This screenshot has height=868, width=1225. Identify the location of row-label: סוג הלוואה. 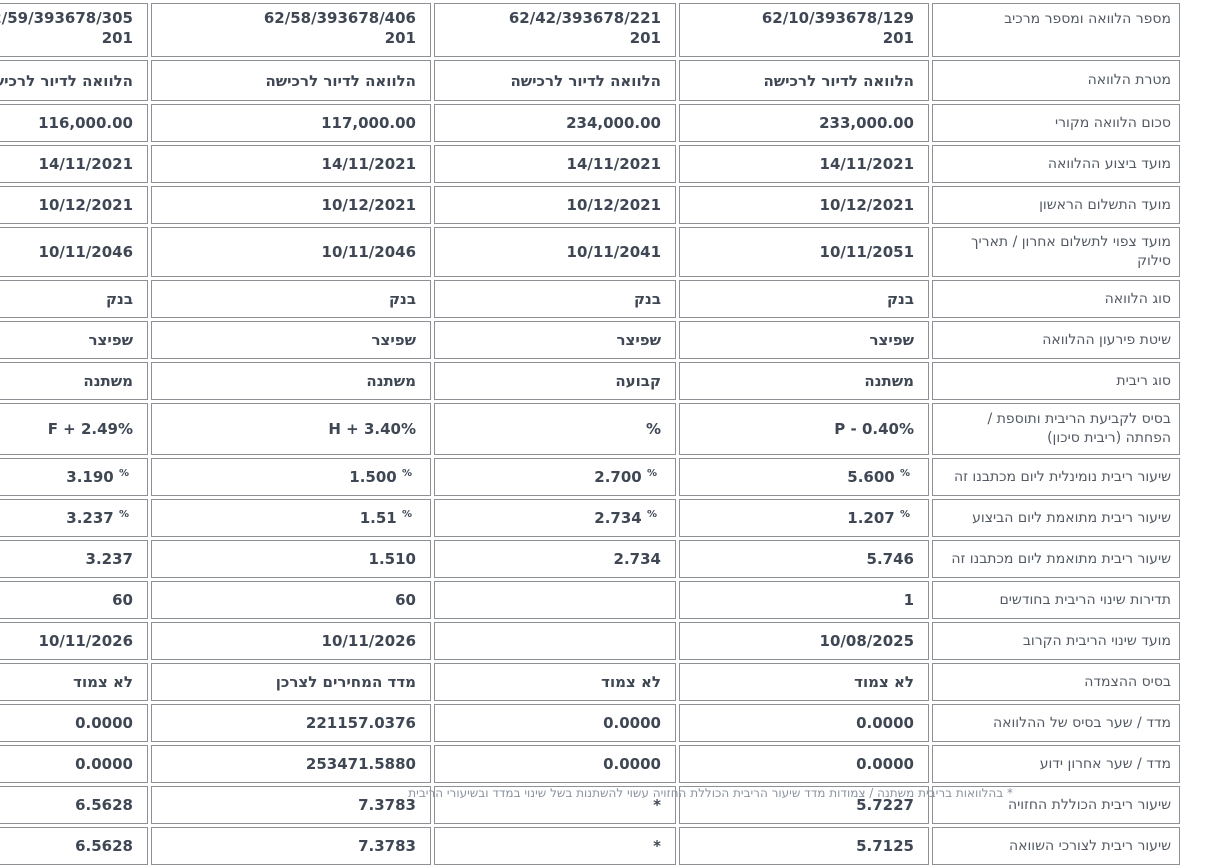
(1056, 299).